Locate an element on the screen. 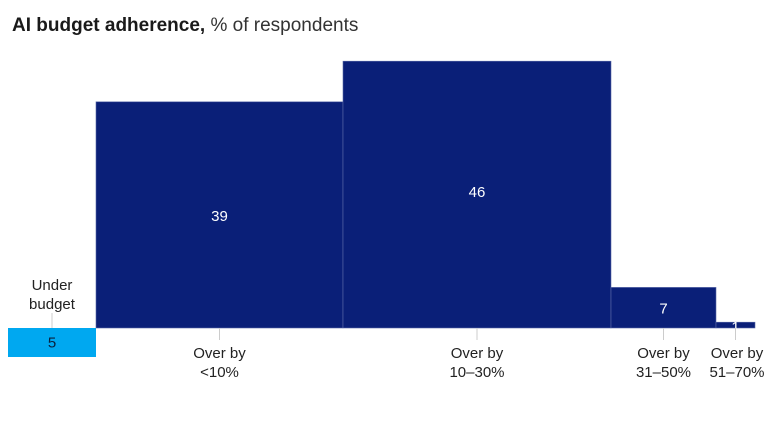  value-label-1: 39 is located at coordinates (219, 216).